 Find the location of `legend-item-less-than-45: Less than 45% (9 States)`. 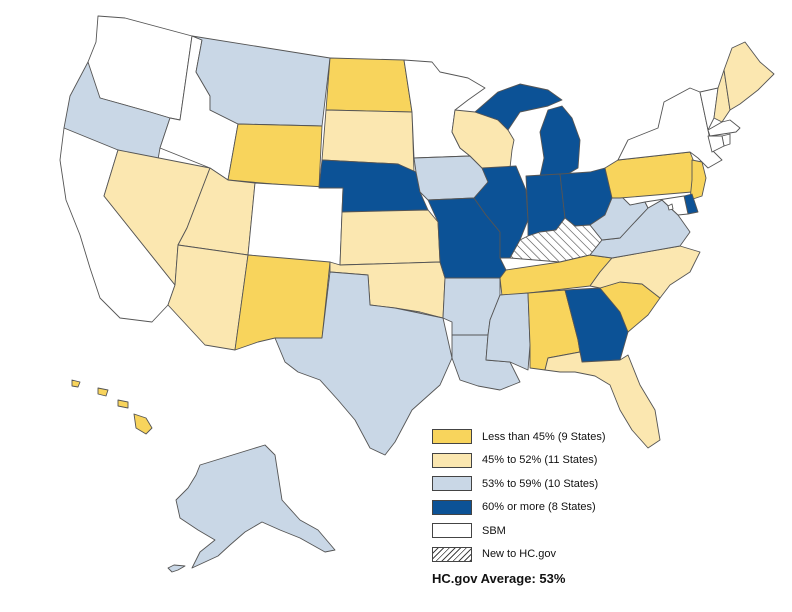

legend-item-less-than-45: Less than 45% (9 States) is located at coordinates (557, 436).